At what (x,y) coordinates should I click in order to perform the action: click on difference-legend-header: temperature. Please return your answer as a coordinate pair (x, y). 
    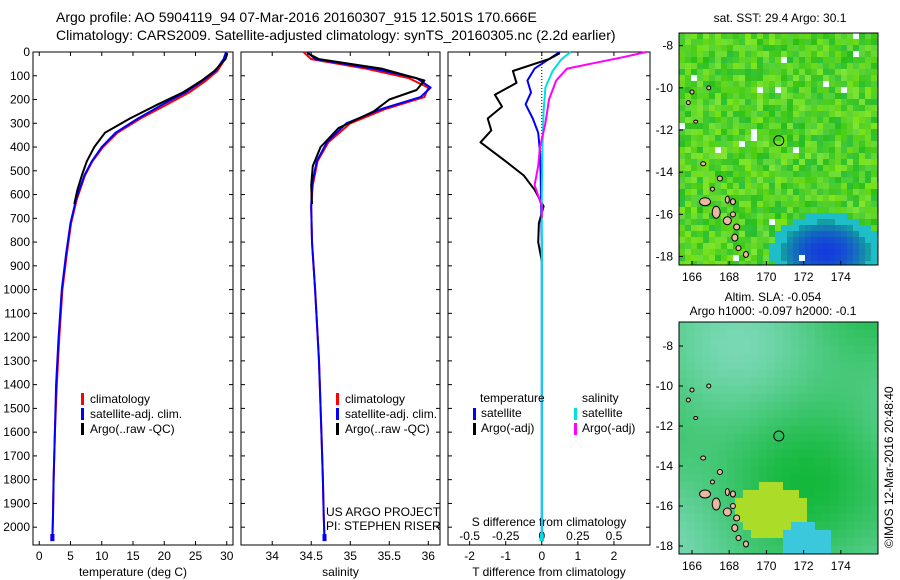
    Looking at the image, I should click on (512, 398).